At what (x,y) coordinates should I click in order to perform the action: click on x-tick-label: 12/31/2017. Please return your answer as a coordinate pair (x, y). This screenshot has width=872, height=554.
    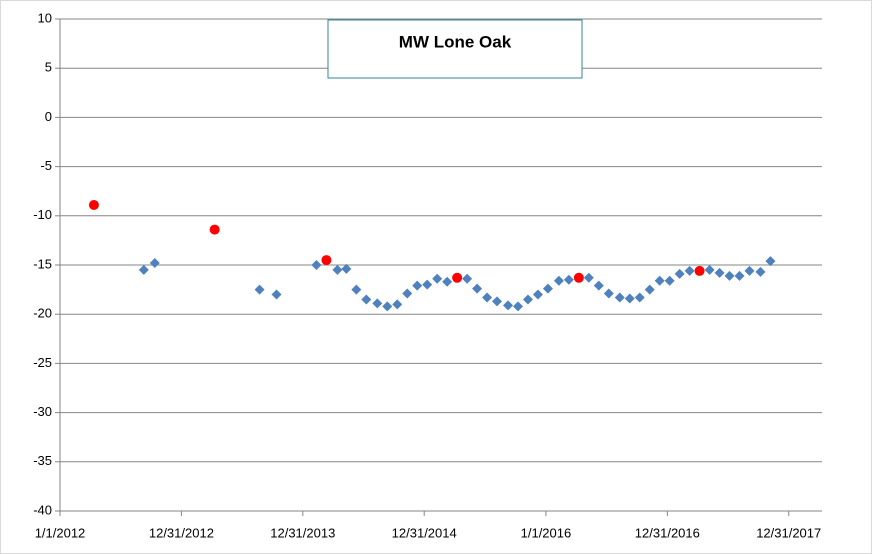
    Looking at the image, I should click on (788, 532).